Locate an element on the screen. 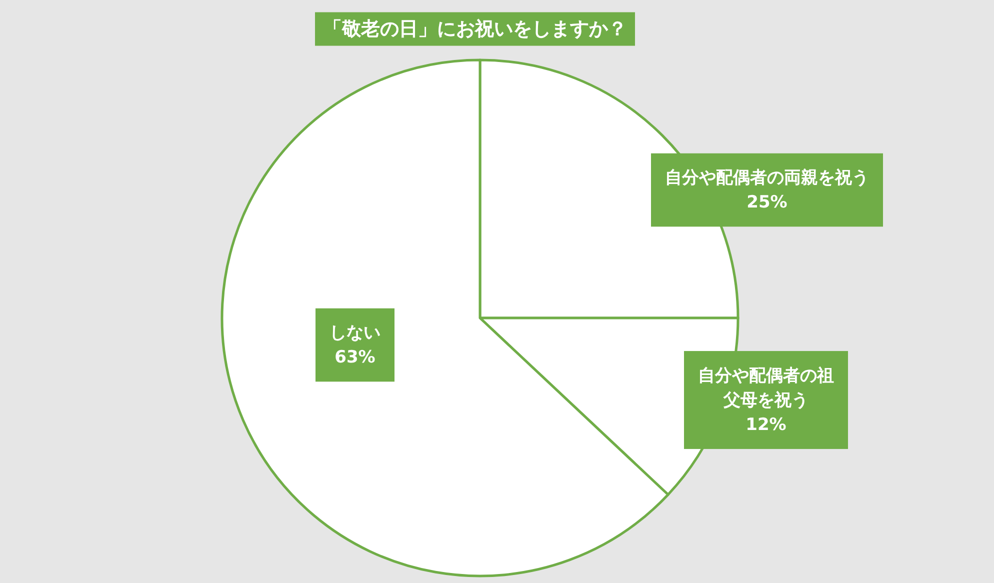  data-label: 12% is located at coordinates (766, 425).